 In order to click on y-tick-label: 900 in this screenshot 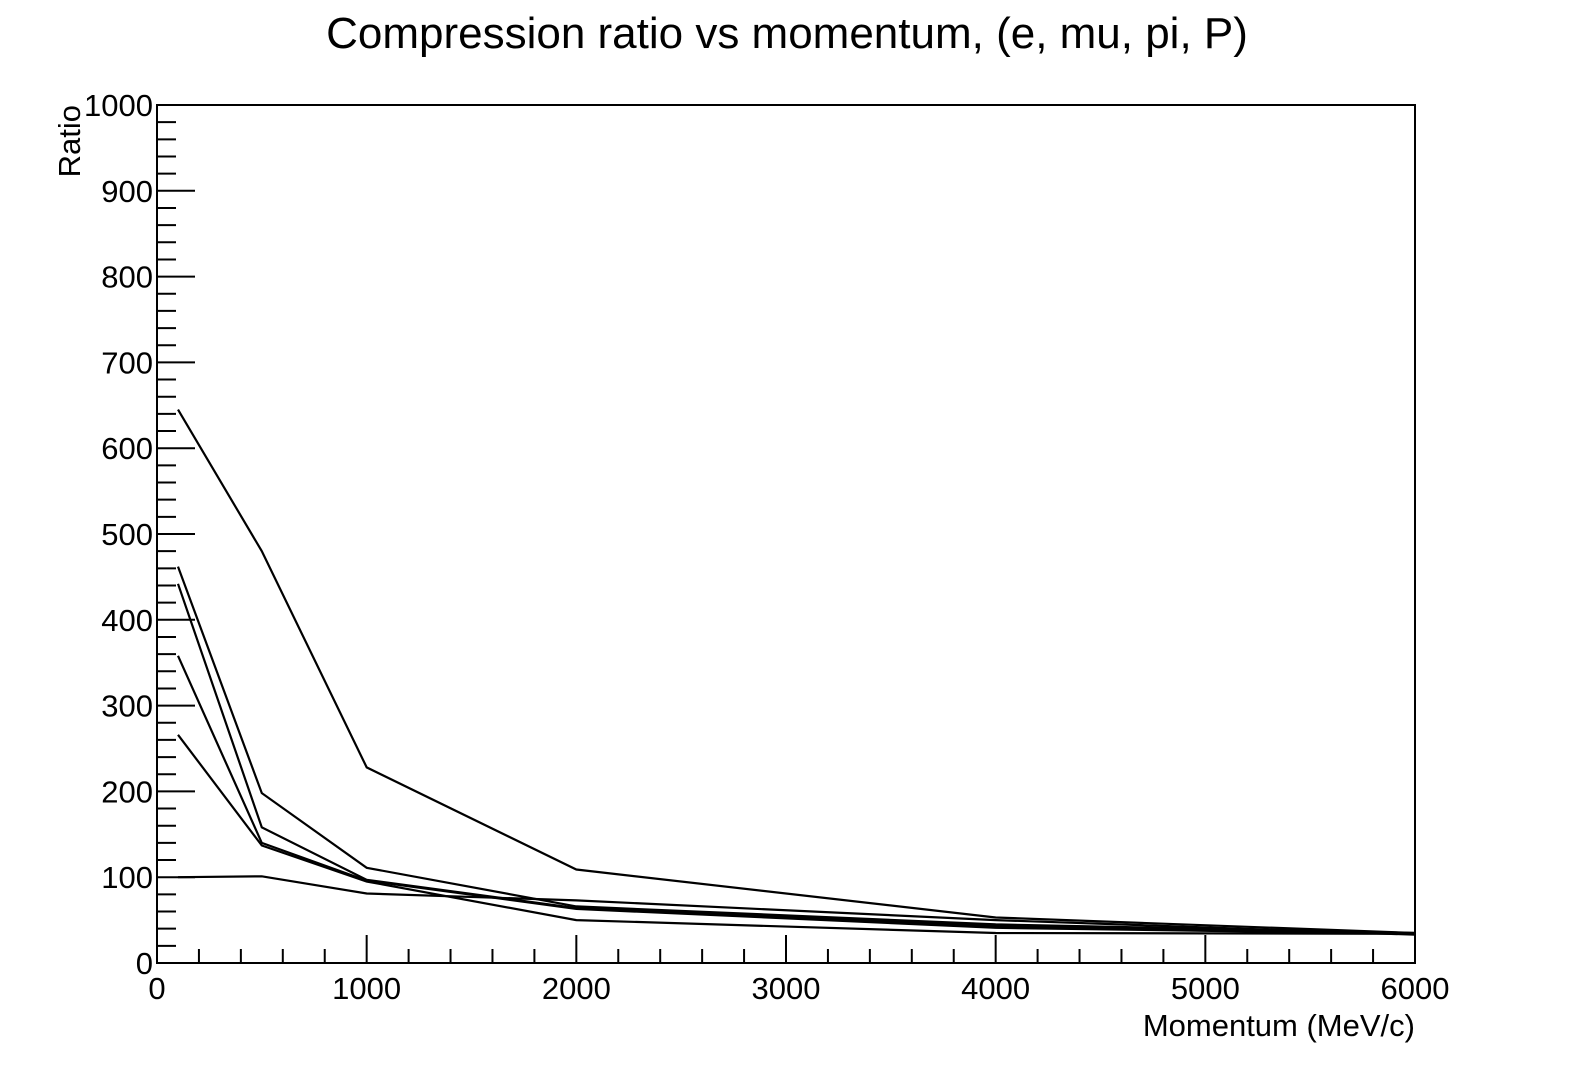, I will do `click(127, 191)`.